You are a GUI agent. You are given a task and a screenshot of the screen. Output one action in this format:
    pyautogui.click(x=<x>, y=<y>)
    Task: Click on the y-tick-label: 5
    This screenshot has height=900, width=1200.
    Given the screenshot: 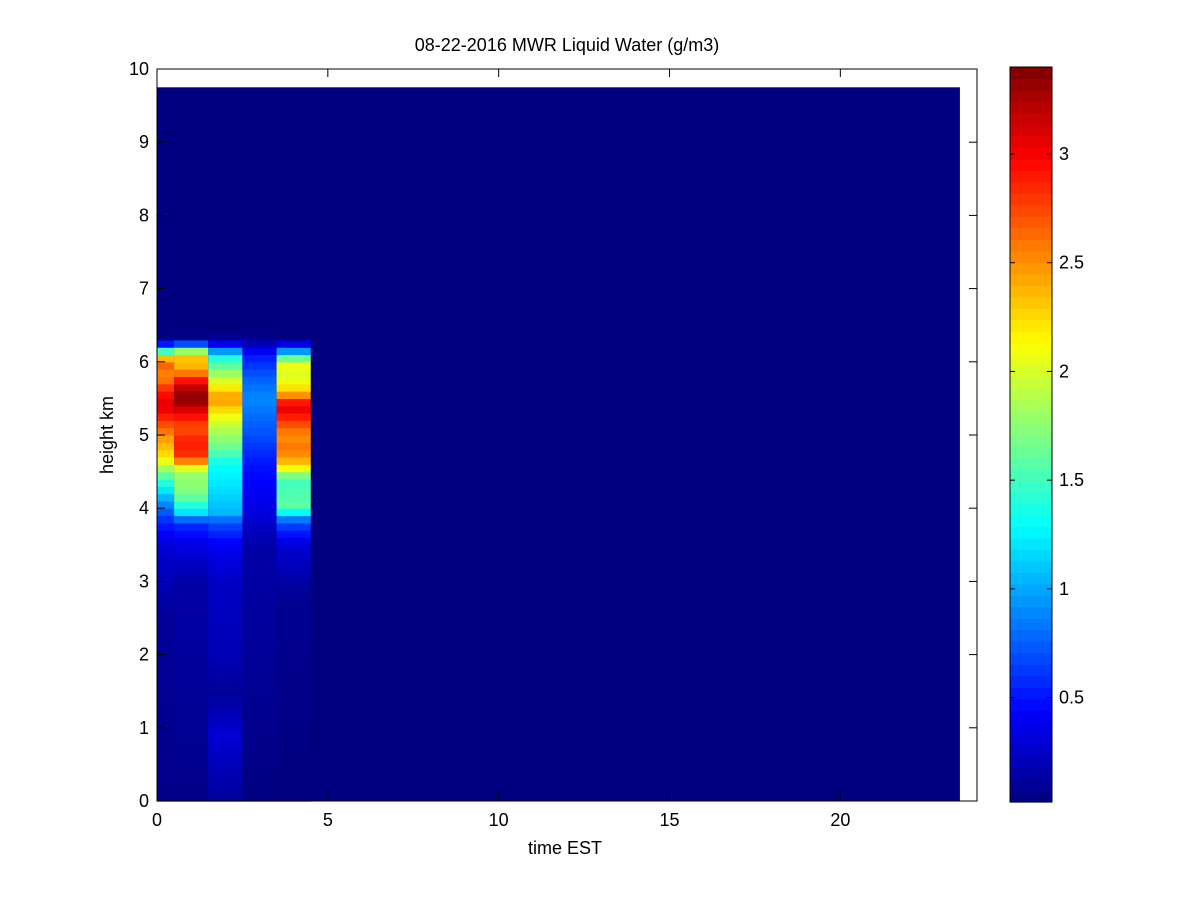 What is the action you would take?
    pyautogui.click(x=144, y=435)
    